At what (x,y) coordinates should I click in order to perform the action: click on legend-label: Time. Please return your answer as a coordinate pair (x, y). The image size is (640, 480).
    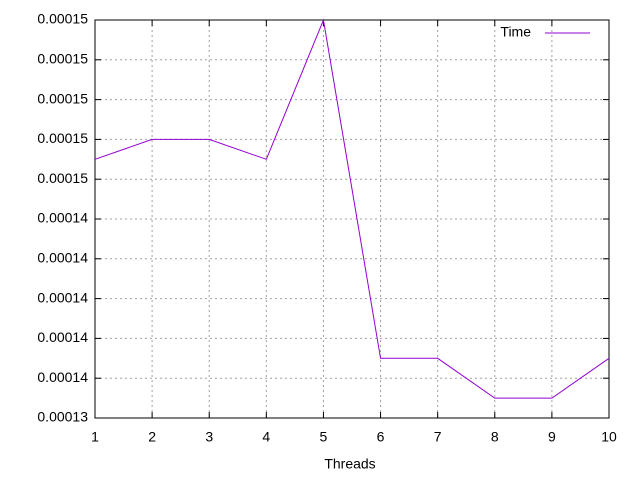
    Looking at the image, I should click on (515, 32).